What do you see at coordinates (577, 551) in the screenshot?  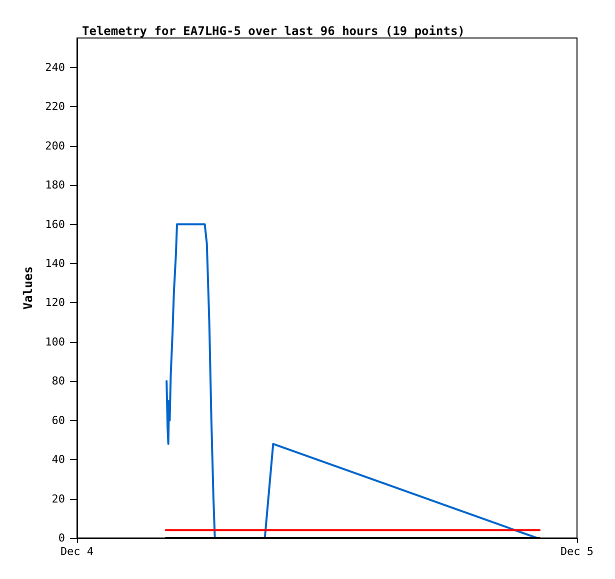 I see `x-tick-label: Dec 5` at bounding box center [577, 551].